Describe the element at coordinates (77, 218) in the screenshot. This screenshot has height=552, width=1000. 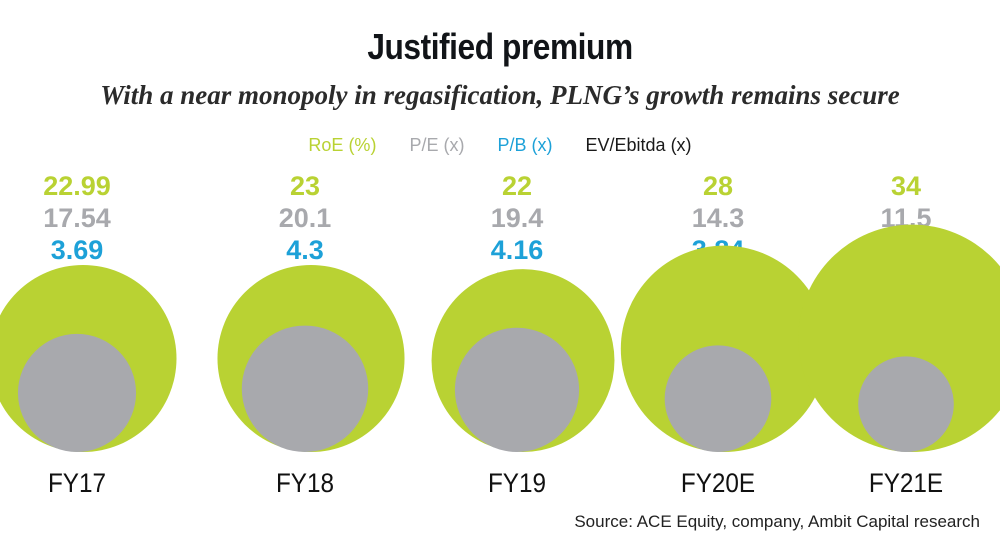
I see `value-pe: 17.54` at that location.